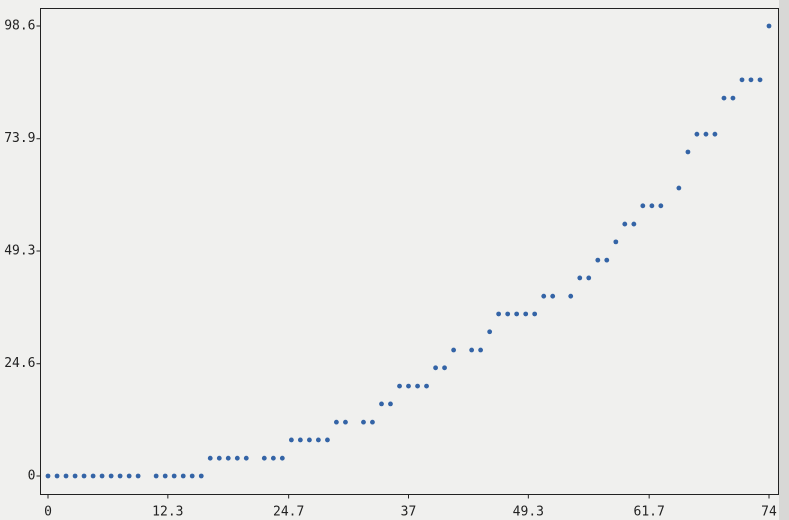  I want to click on y-tick-label: 73.9, so click(19, 138).